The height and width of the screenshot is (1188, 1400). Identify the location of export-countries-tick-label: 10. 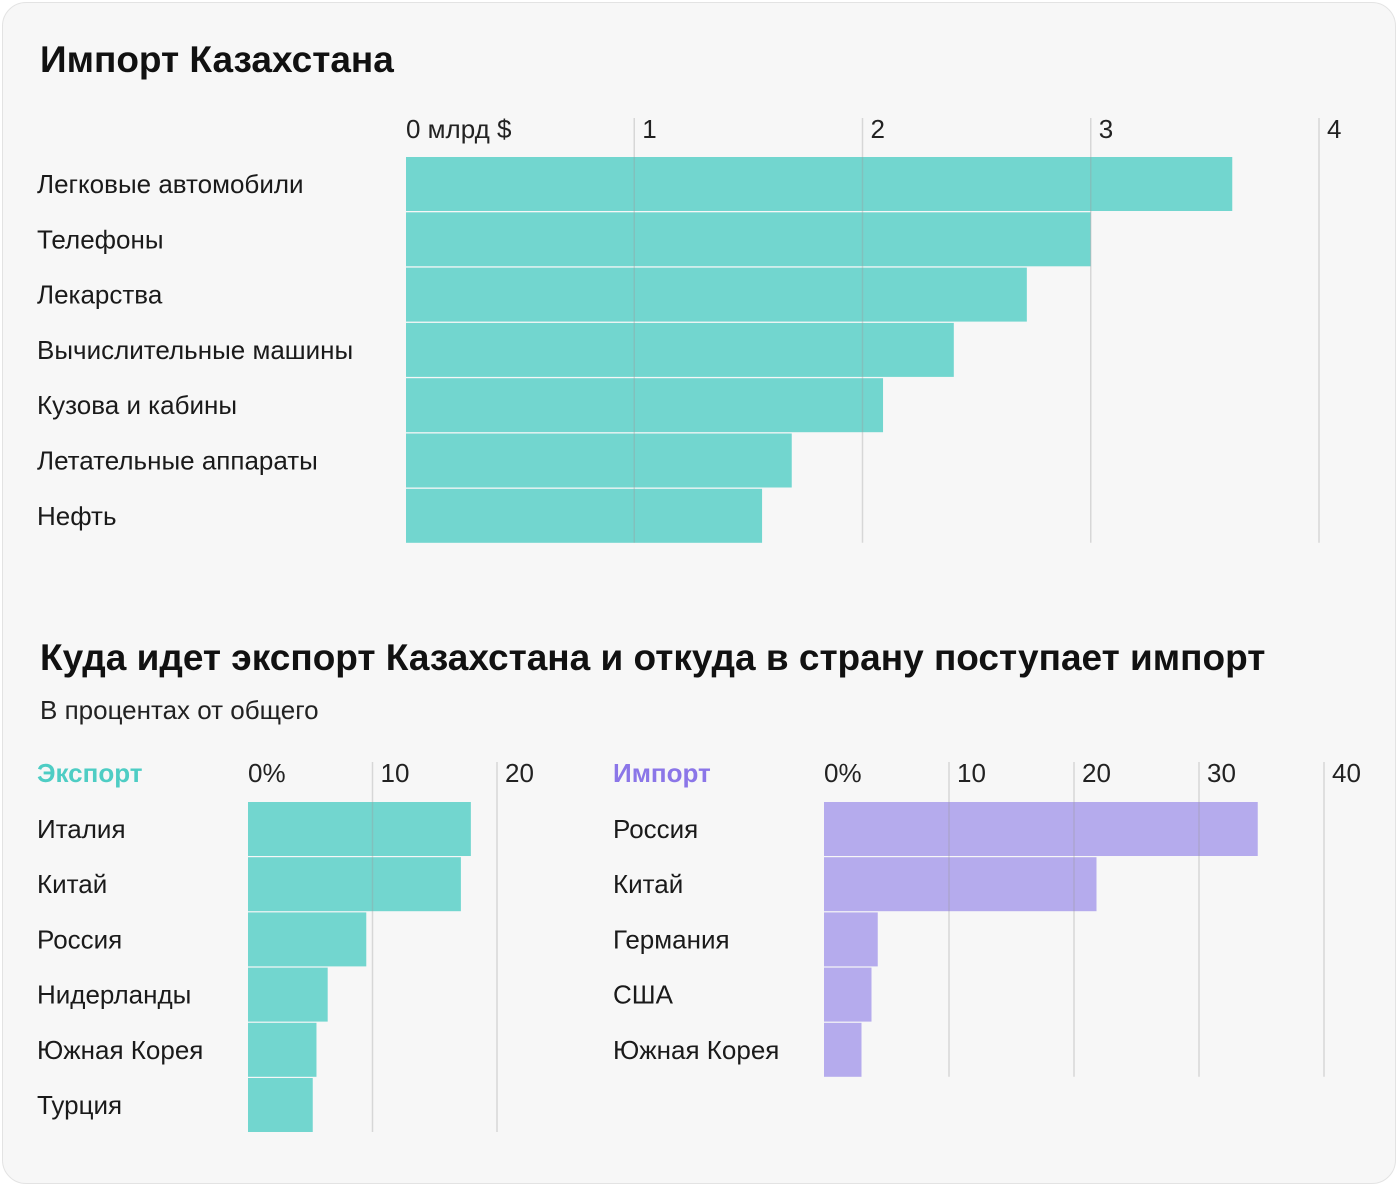
(395, 773).